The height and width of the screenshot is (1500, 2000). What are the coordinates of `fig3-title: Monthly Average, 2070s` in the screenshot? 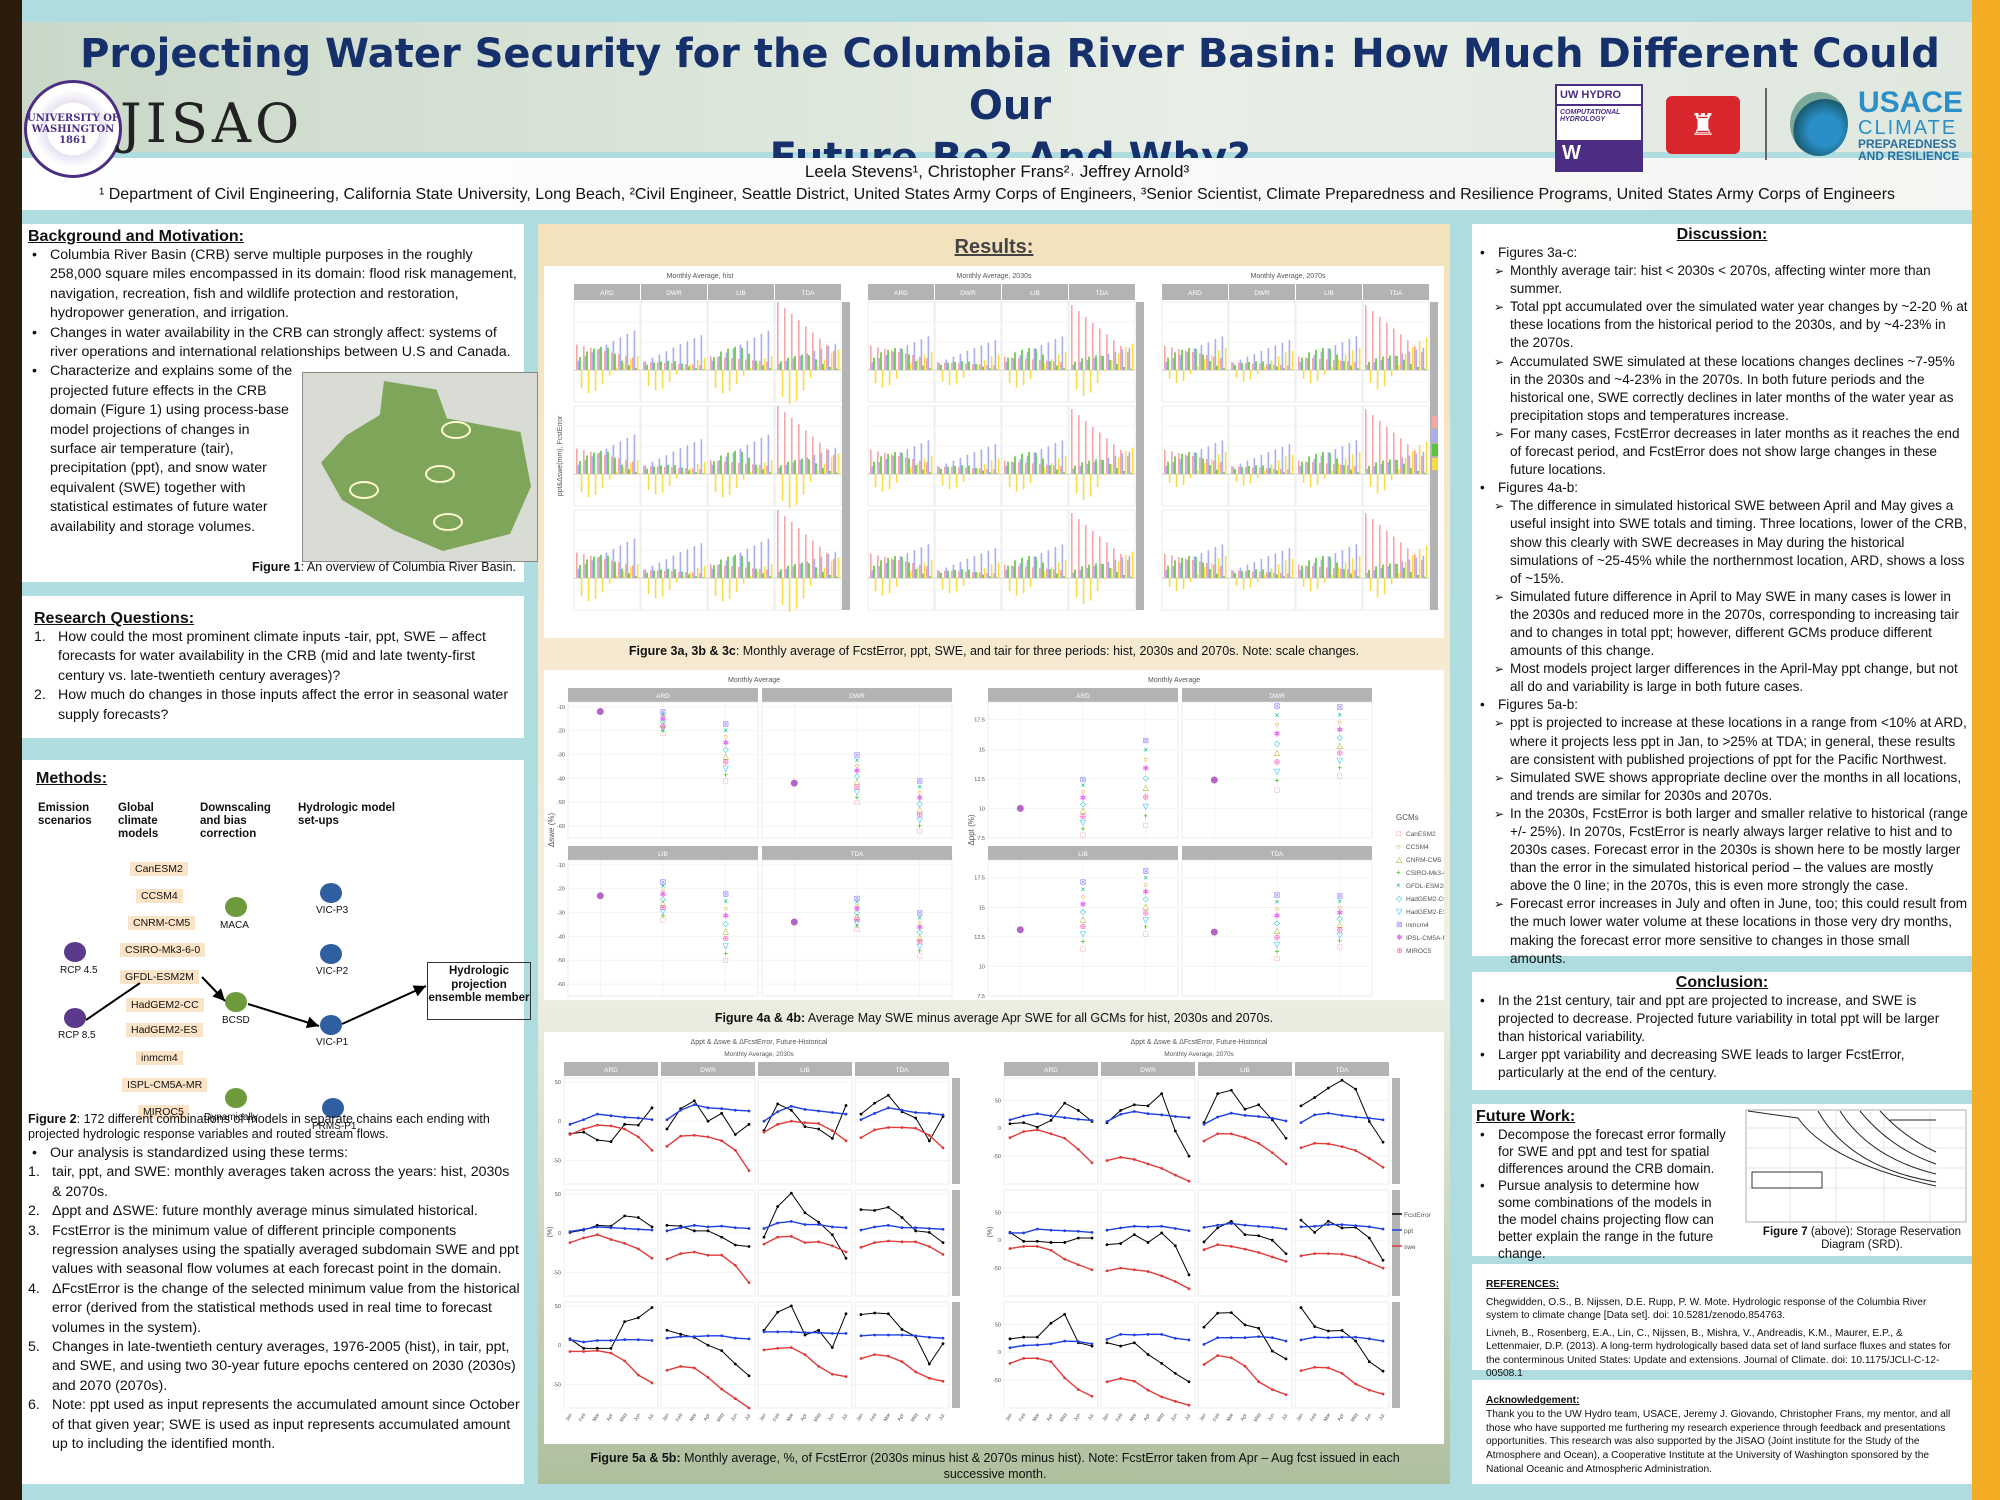 It's located at (1288, 276).